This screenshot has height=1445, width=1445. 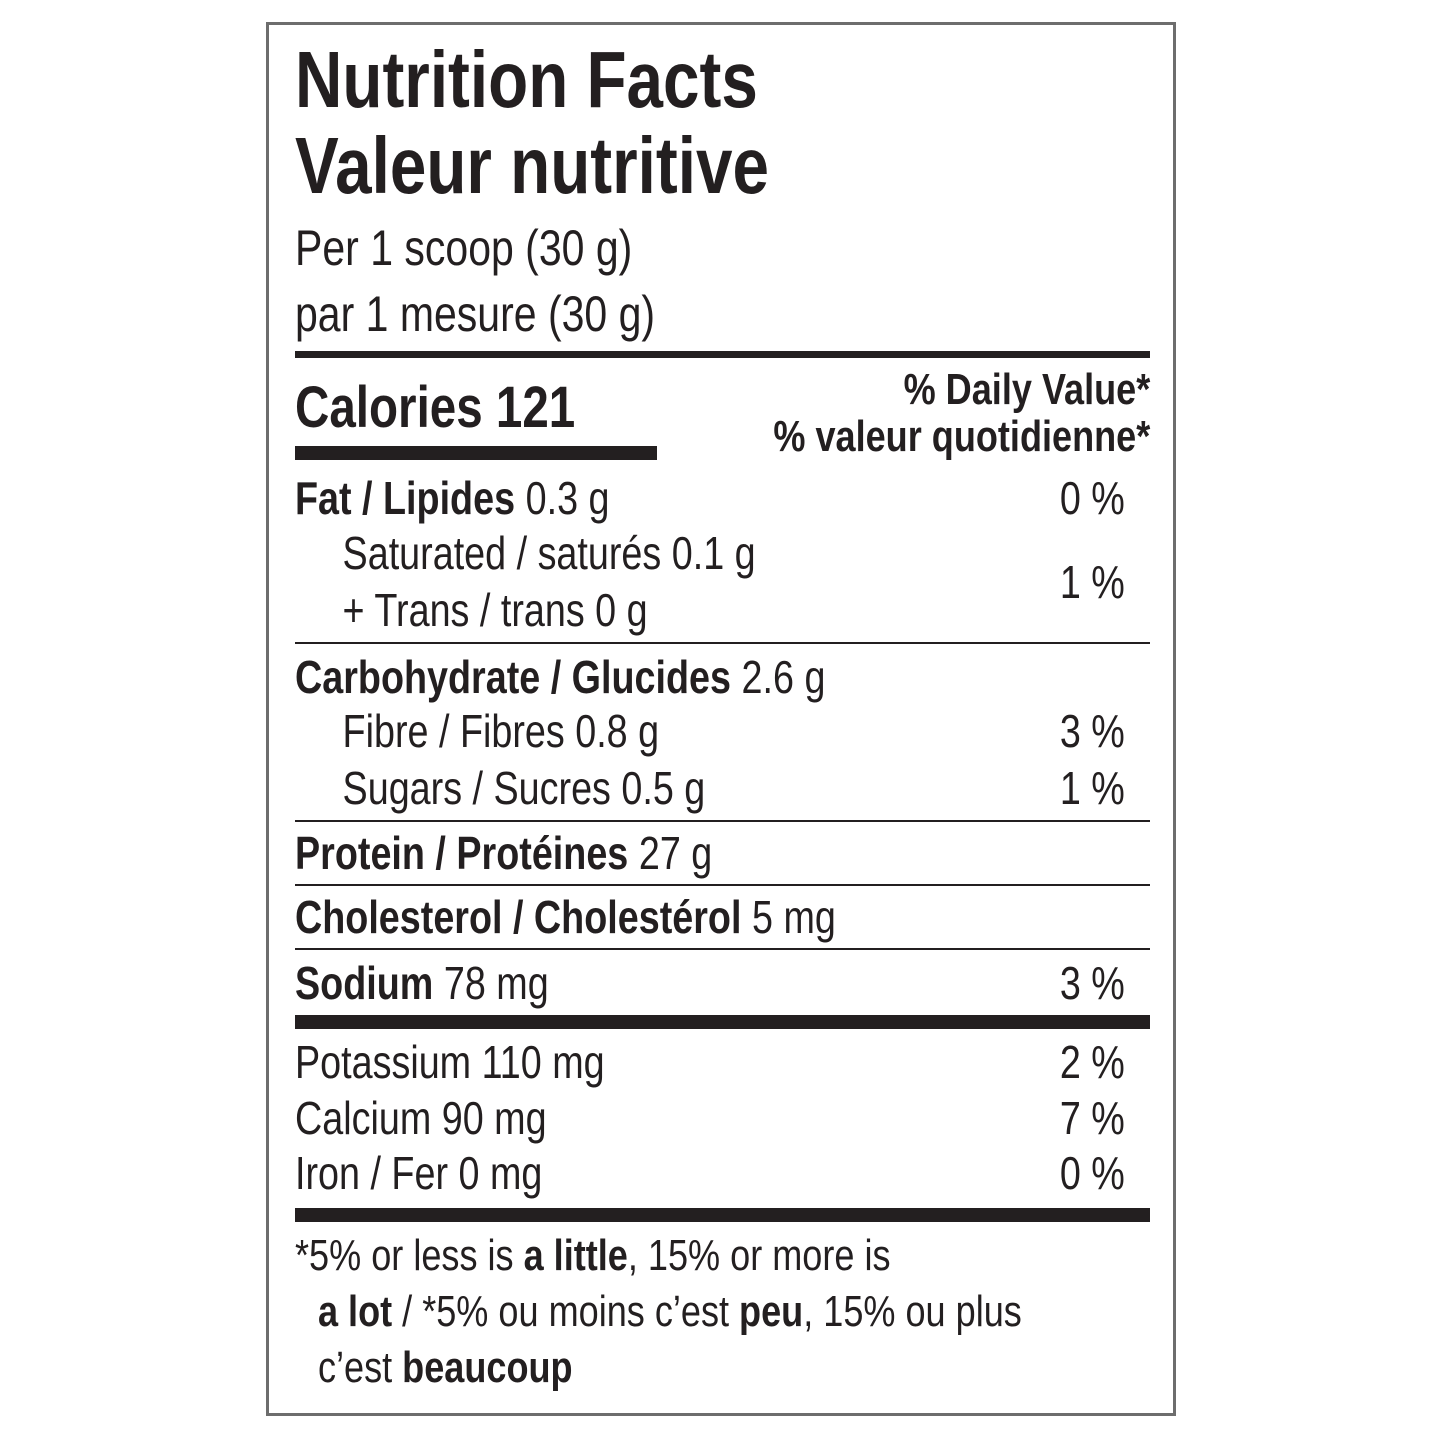 I want to click on amount: 0.3 g, so click(x=567, y=498).